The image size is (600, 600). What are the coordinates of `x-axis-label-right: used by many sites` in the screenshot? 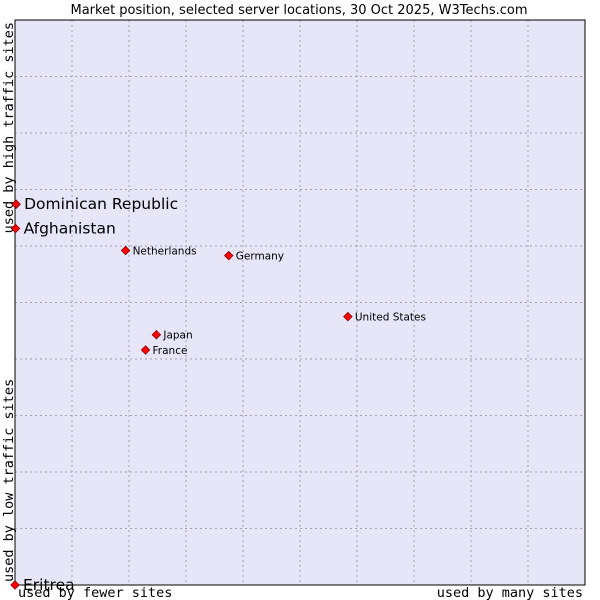 It's located at (510, 592).